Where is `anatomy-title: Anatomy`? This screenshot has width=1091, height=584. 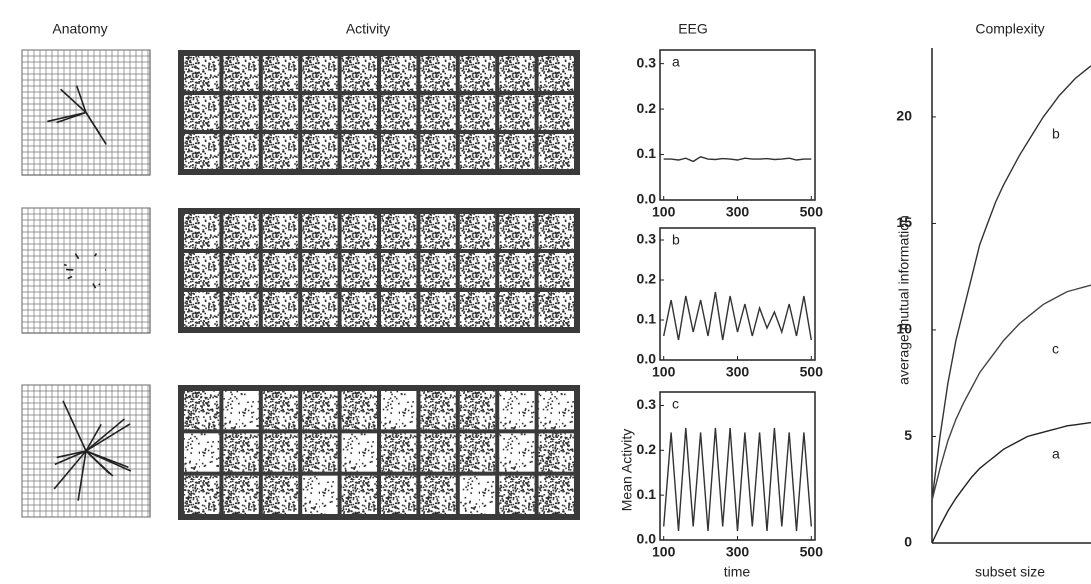 anatomy-title: Anatomy is located at coordinates (79, 29).